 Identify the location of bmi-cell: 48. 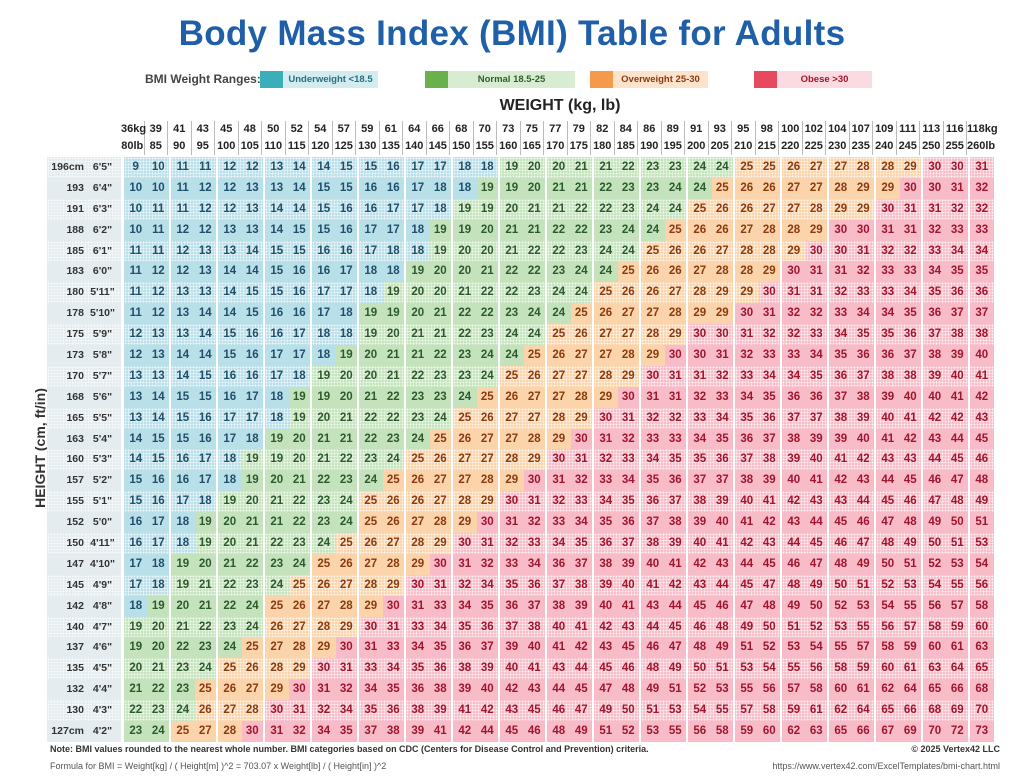
(888, 543).